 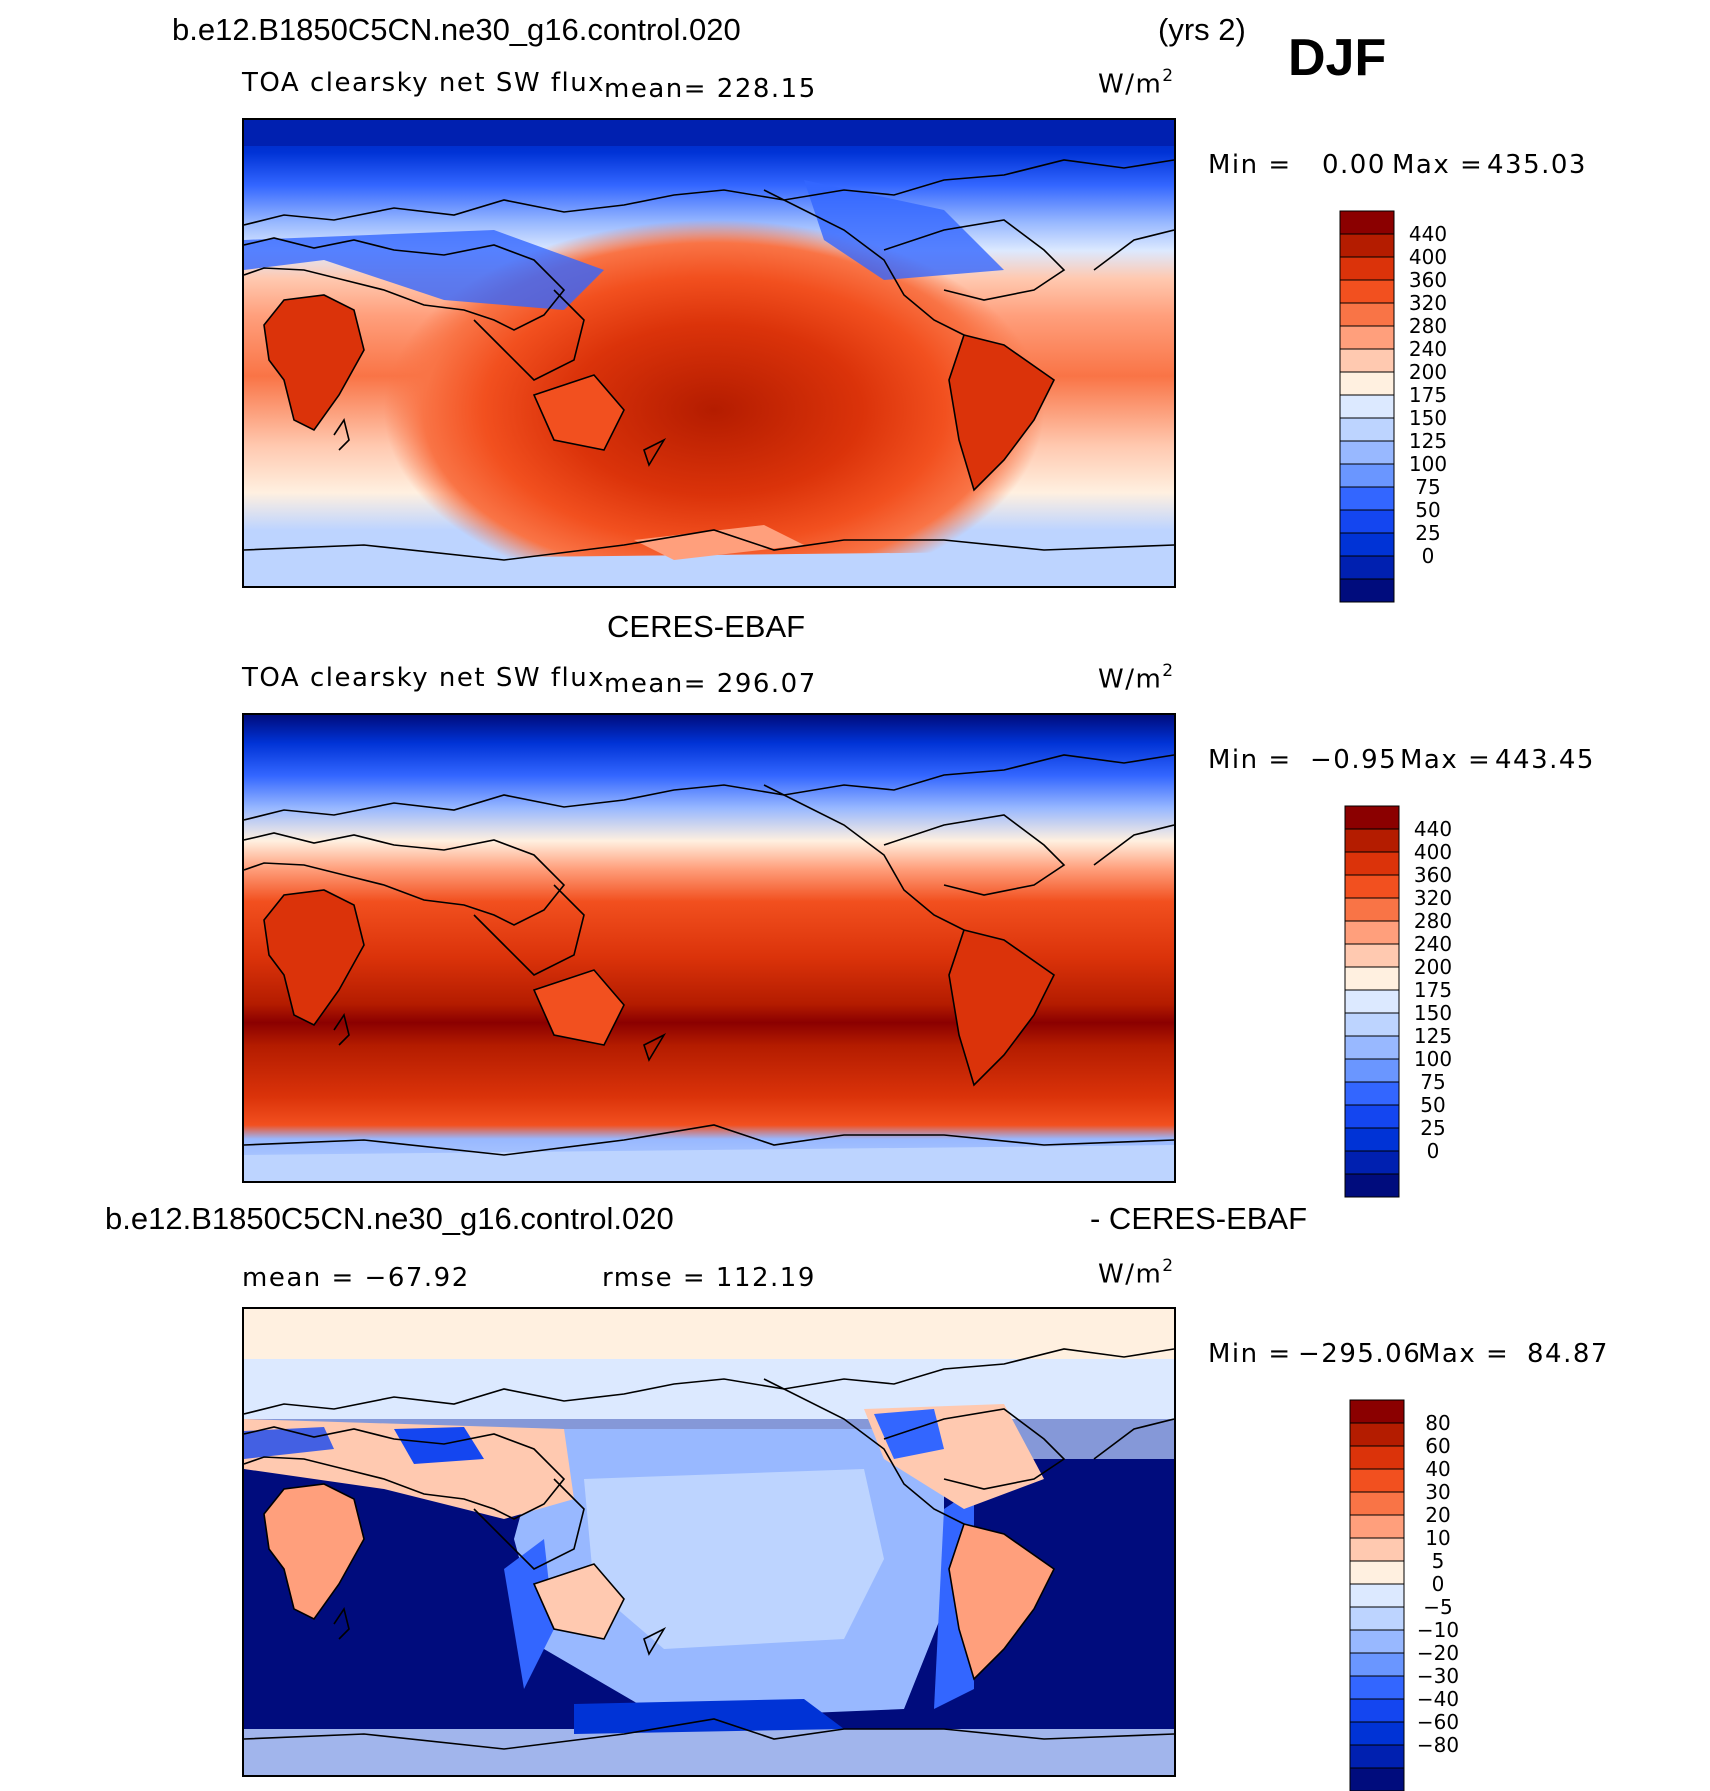 What do you see at coordinates (1568, 1354) in the screenshot?
I see `panel3-max-value: 84.87` at bounding box center [1568, 1354].